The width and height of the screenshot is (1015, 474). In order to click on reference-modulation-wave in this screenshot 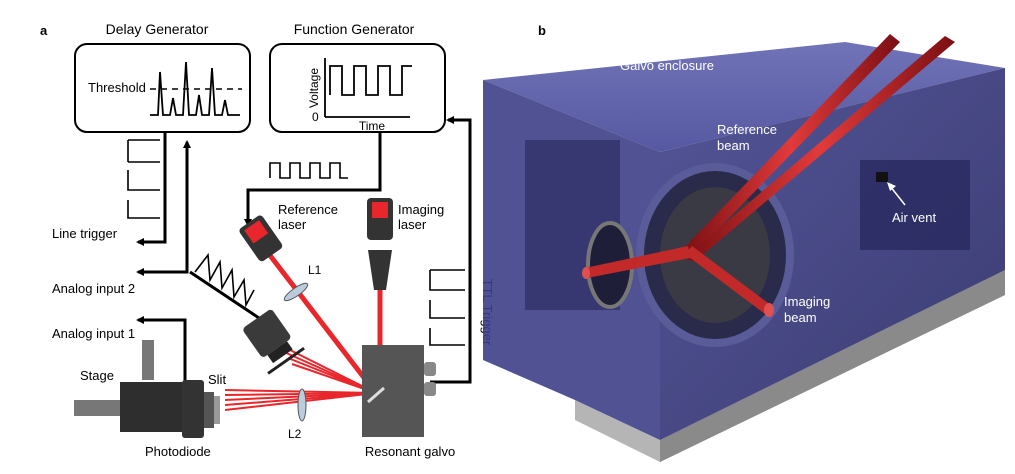, I will do `click(308, 170)`.